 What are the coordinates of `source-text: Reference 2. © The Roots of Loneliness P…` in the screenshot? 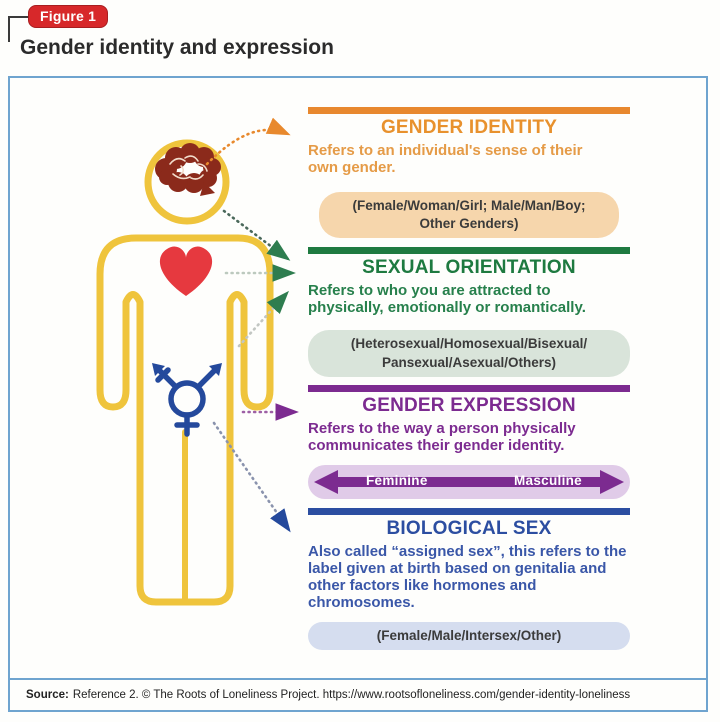 It's located at (351, 695).